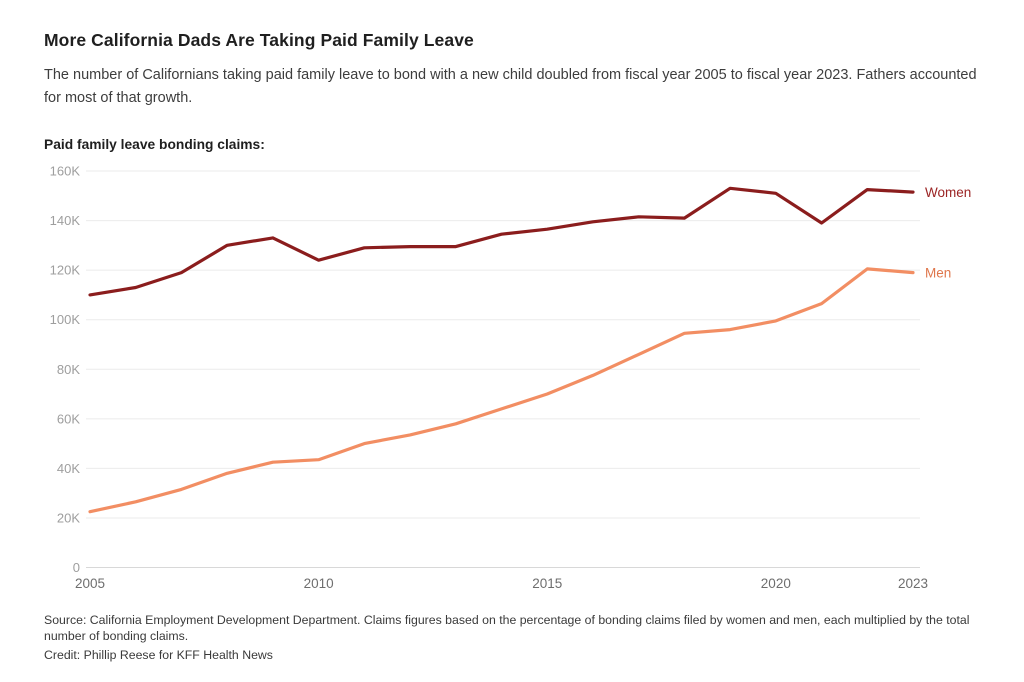  What do you see at coordinates (913, 583) in the screenshot?
I see `x-axis-tick-label: 2023` at bounding box center [913, 583].